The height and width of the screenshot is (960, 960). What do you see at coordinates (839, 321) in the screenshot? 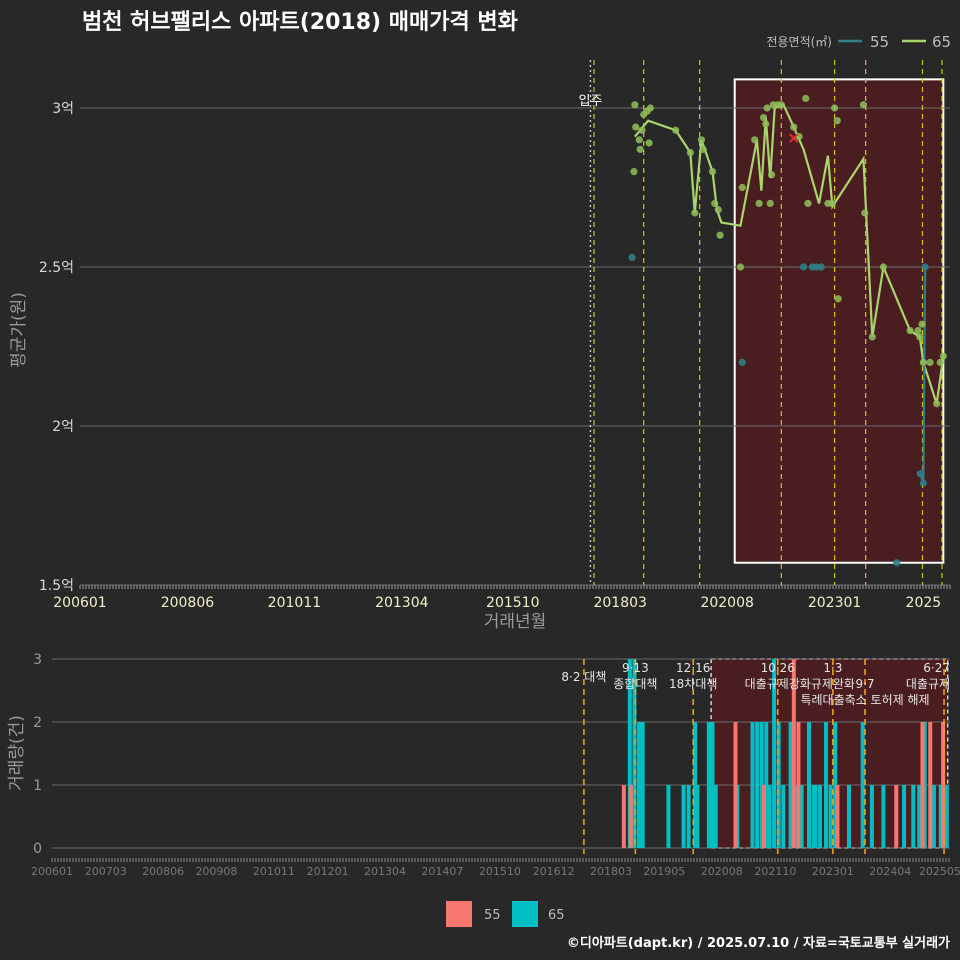
I see `highlight-region` at bounding box center [839, 321].